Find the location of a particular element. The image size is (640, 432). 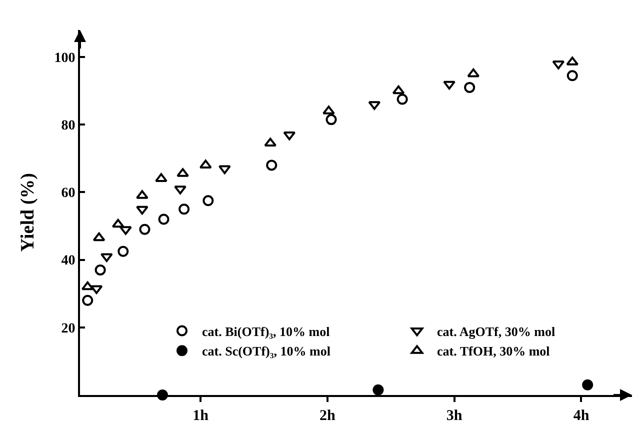

legend-label: cat. TfOH, 30% mol is located at coordinates (493, 351).